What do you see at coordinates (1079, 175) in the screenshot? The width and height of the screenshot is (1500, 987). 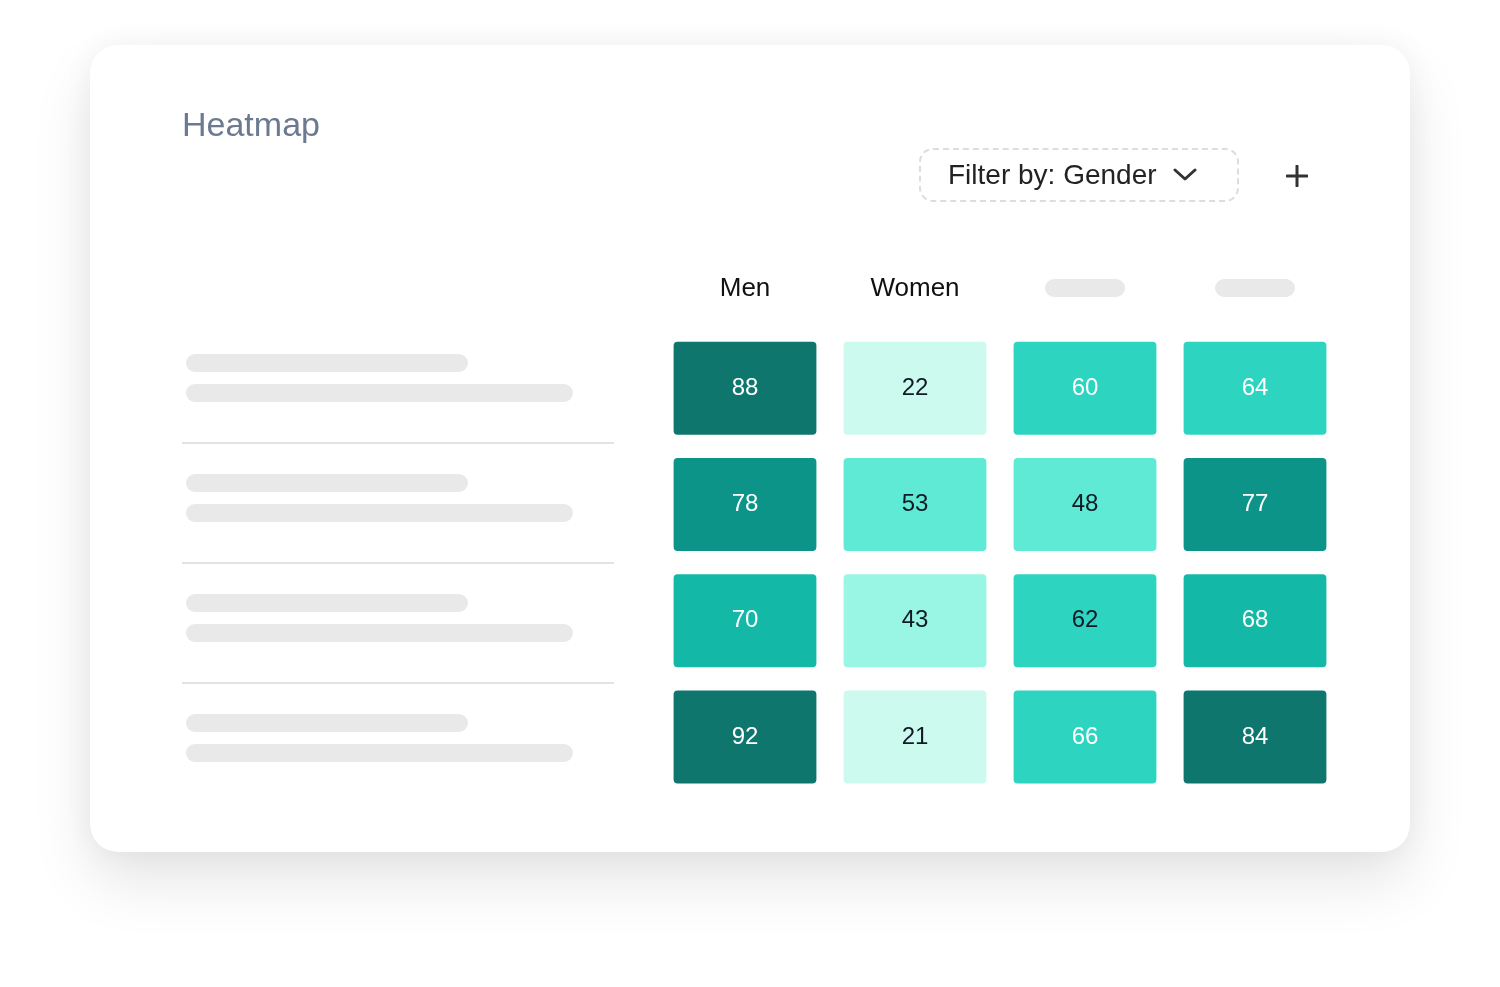 I see `filter-dropdown: Filter by: Gender` at bounding box center [1079, 175].